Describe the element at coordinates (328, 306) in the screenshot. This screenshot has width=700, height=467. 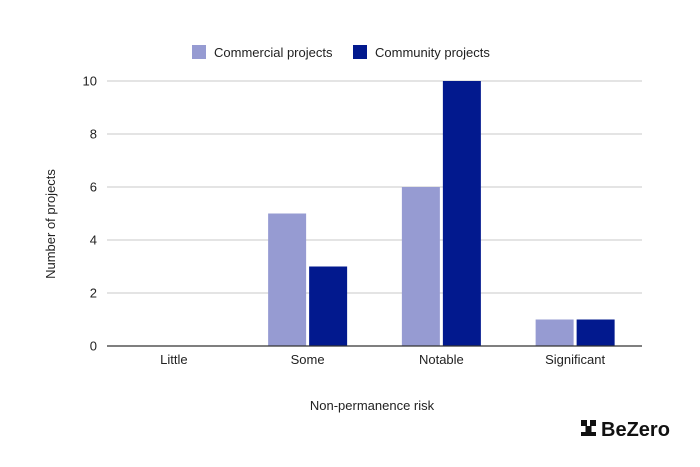
I see `bar-some-community` at that location.